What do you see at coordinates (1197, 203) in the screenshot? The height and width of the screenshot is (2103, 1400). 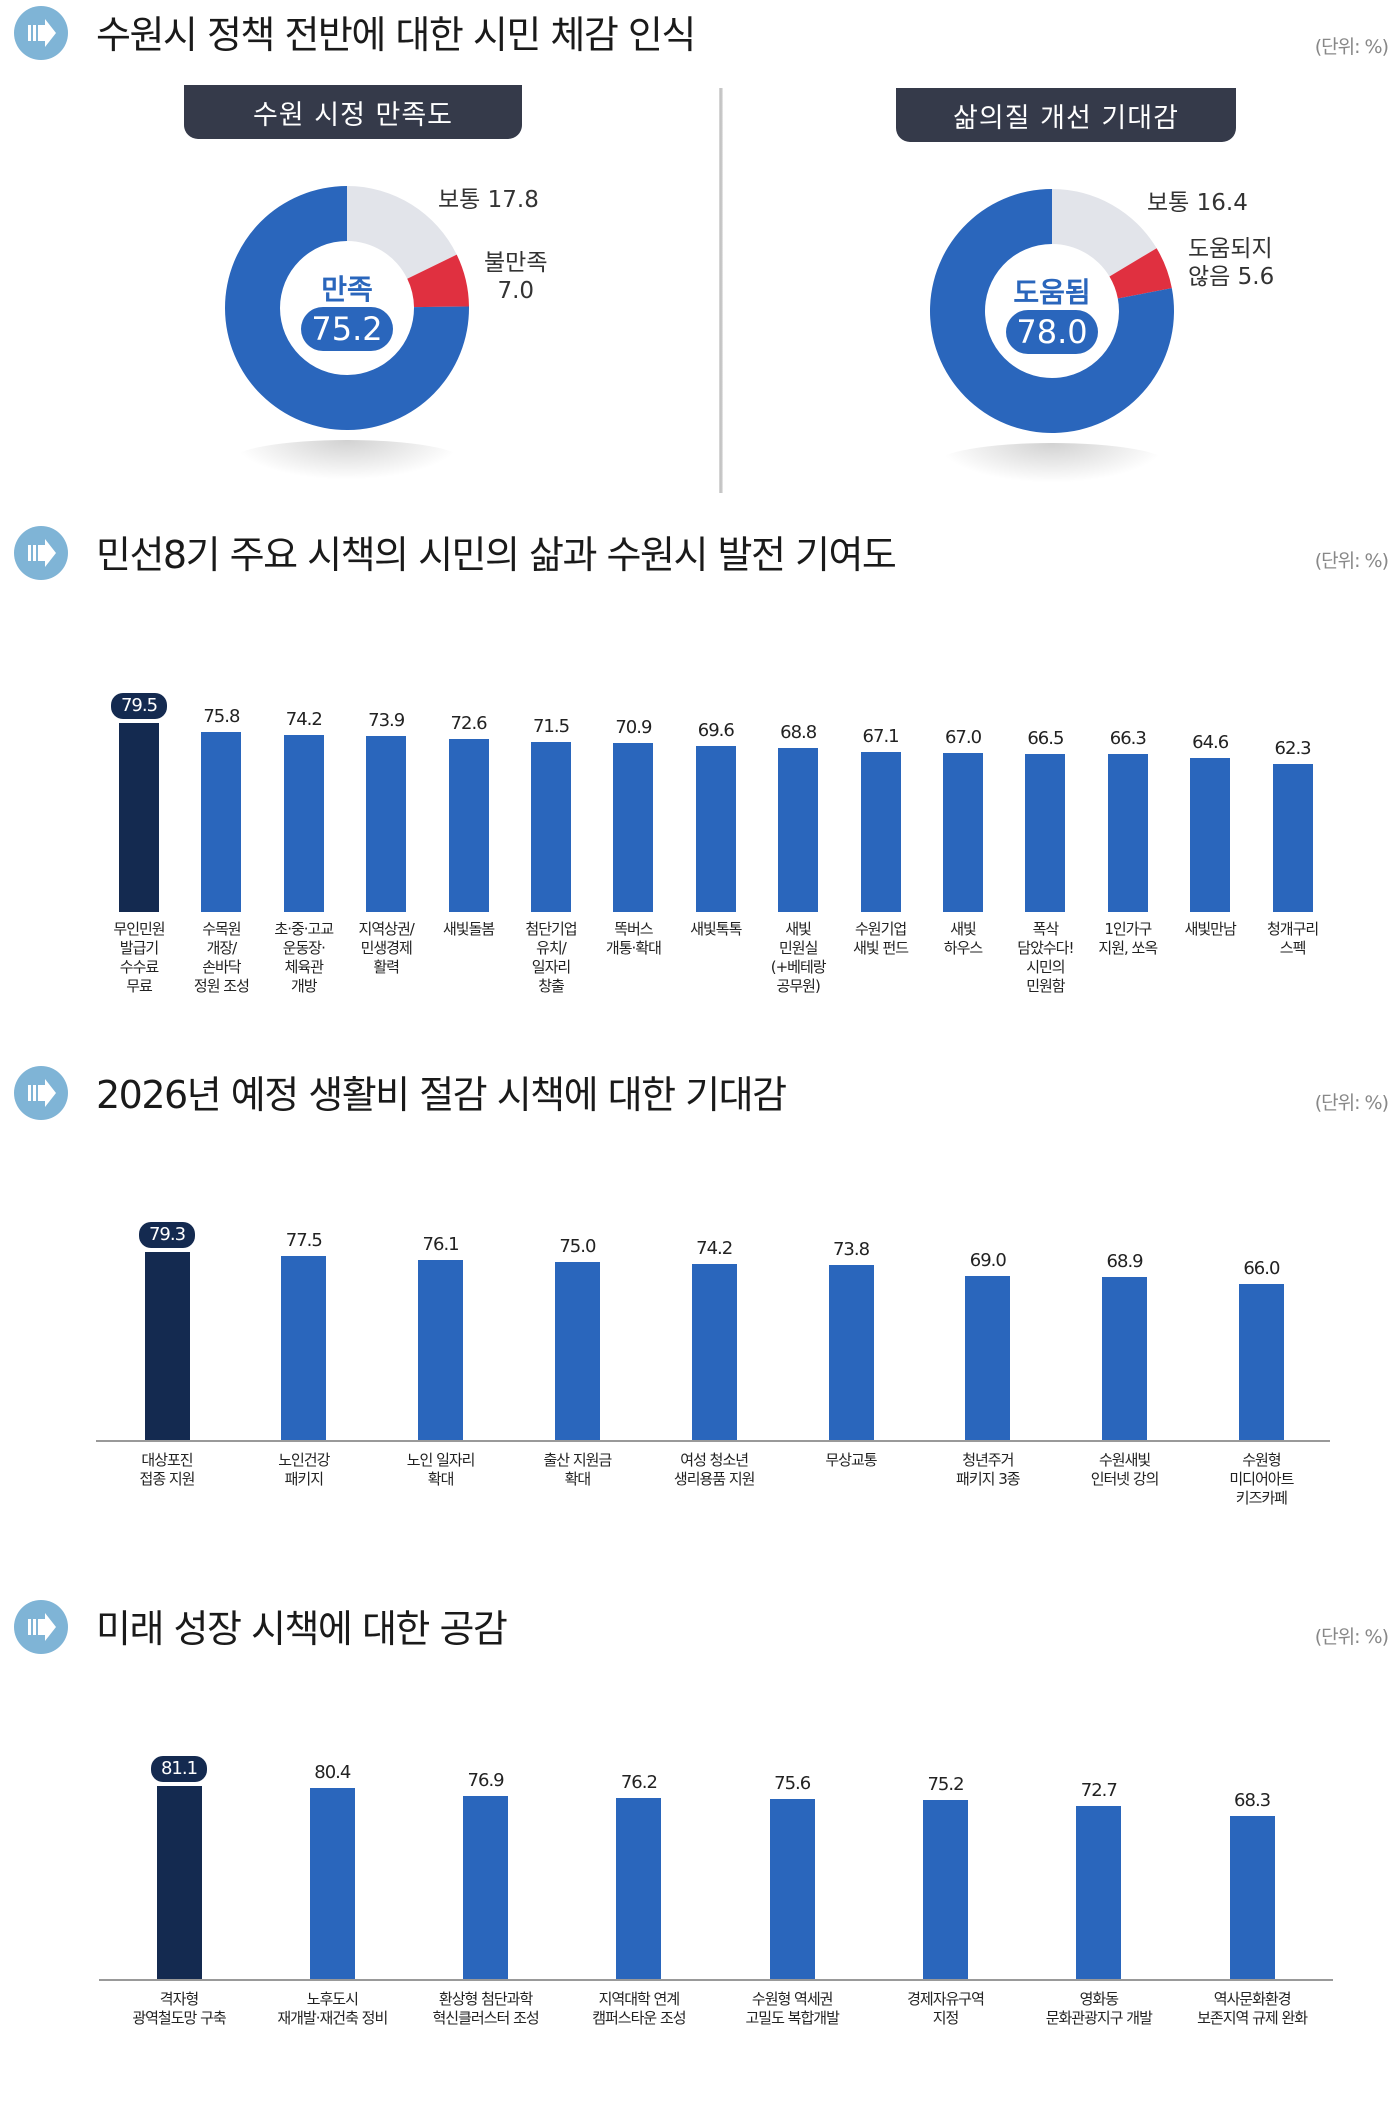 I see `donut2-neutral-label: 보통 16.4` at bounding box center [1197, 203].